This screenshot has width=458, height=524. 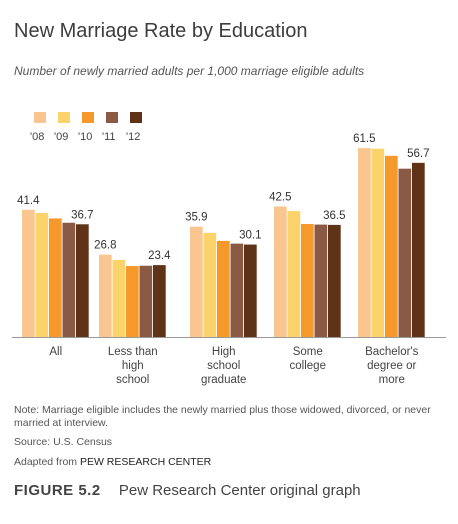 What do you see at coordinates (57, 490) in the screenshot?
I see `figure-number: FIGURE 5.2` at bounding box center [57, 490].